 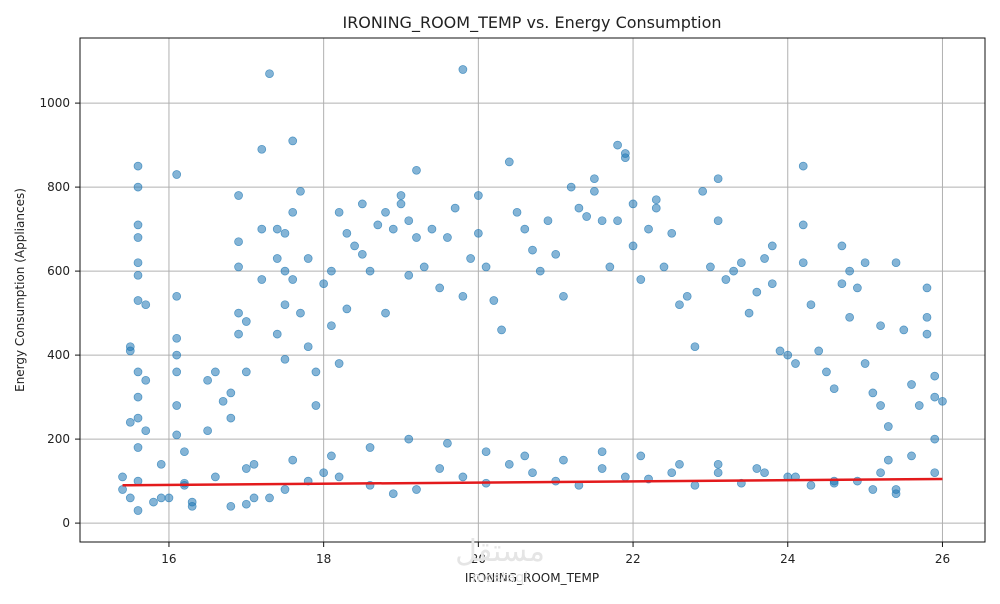 I want to click on y-tick-label: 800, so click(x=58, y=187).